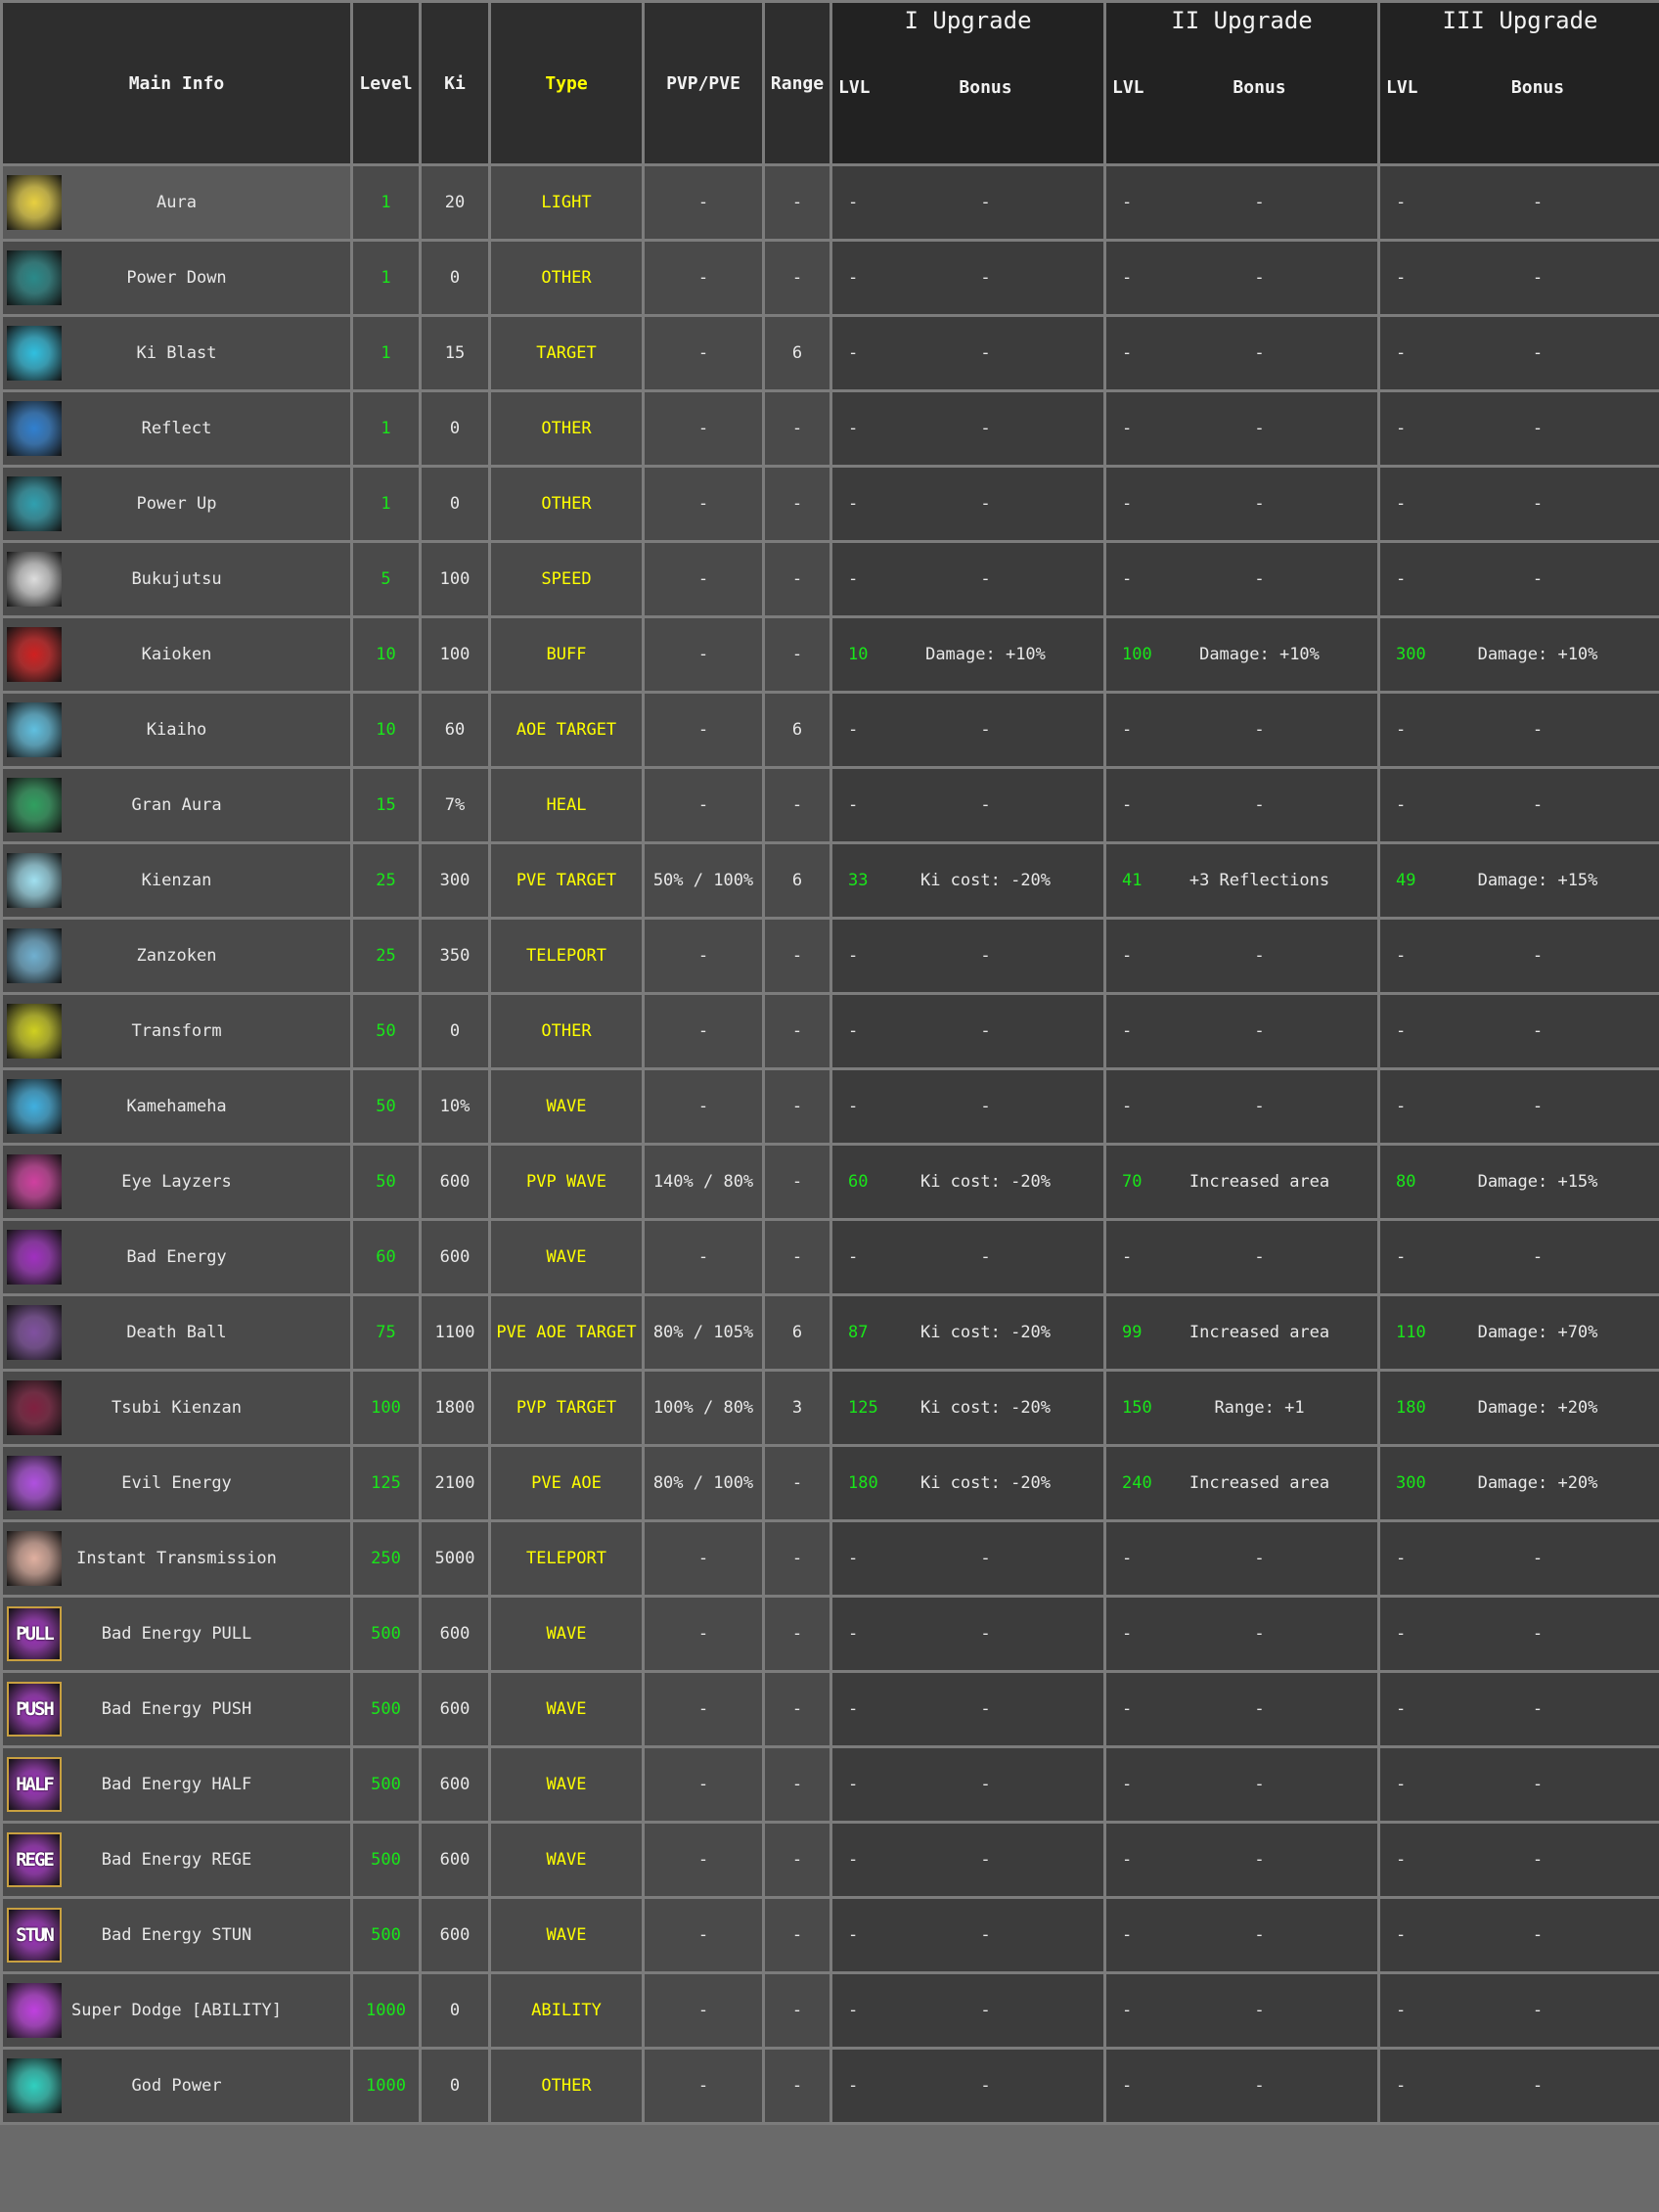 Image resolution: width=1659 pixels, height=2212 pixels. Describe the element at coordinates (831, 202) in the screenshot. I see `table-row: Aura 1 20 LIGHT - - - - - - - -` at that location.